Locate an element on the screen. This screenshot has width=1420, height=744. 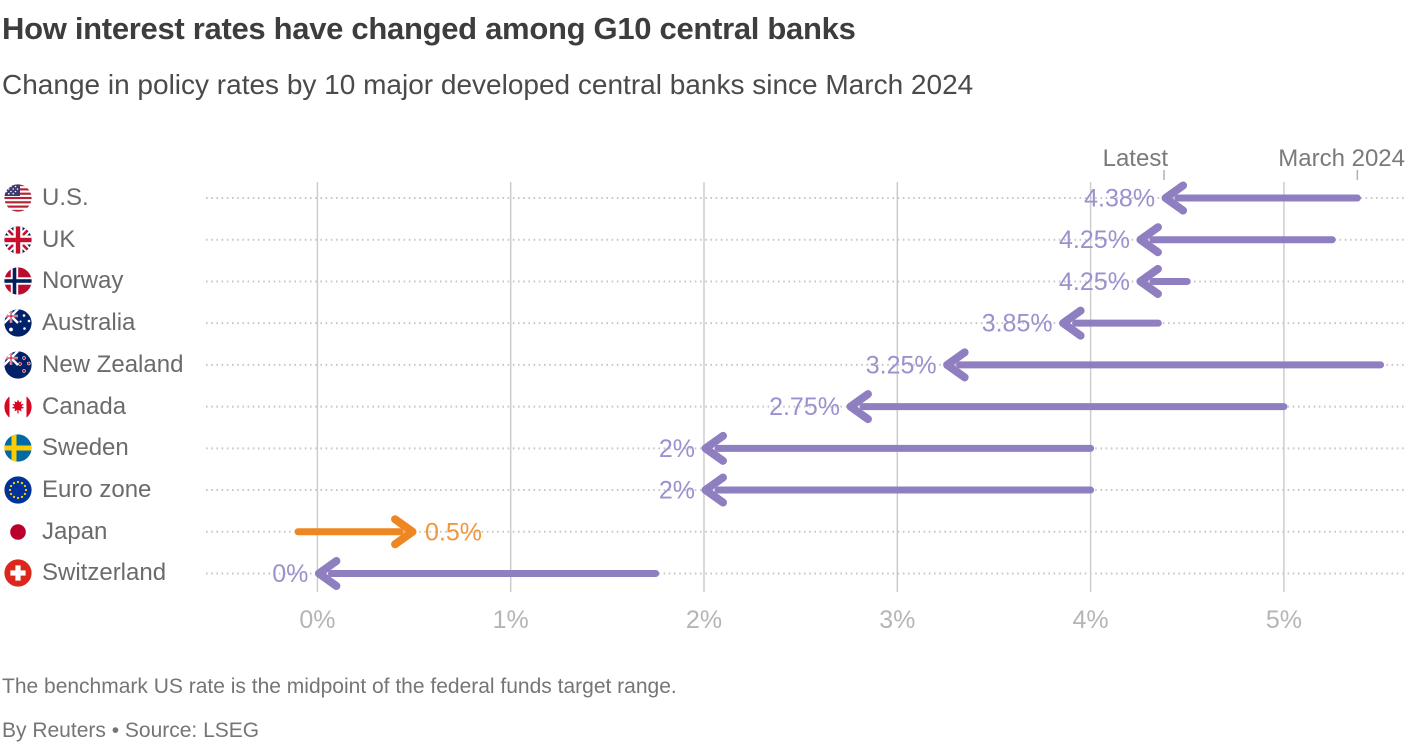
country-label: Euro zone is located at coordinates (97, 490).